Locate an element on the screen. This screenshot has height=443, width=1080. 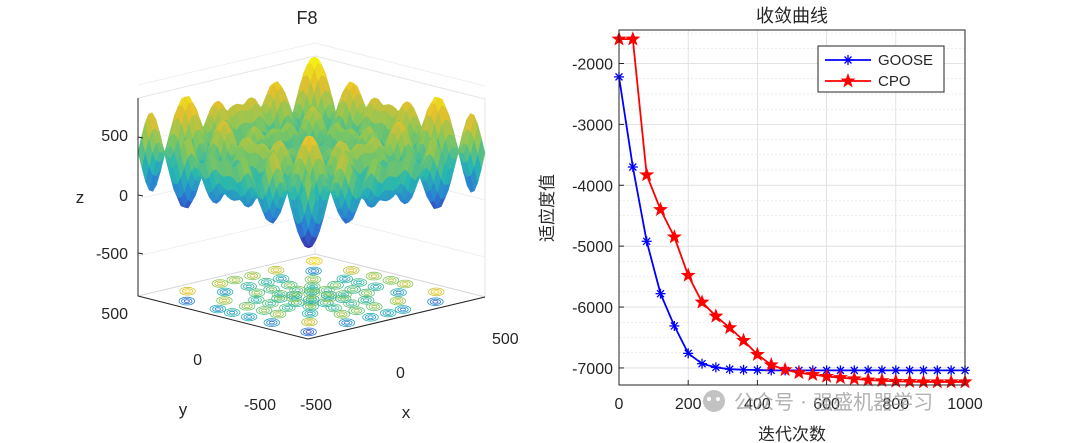
x-tick-label: 0 is located at coordinates (619, 404).